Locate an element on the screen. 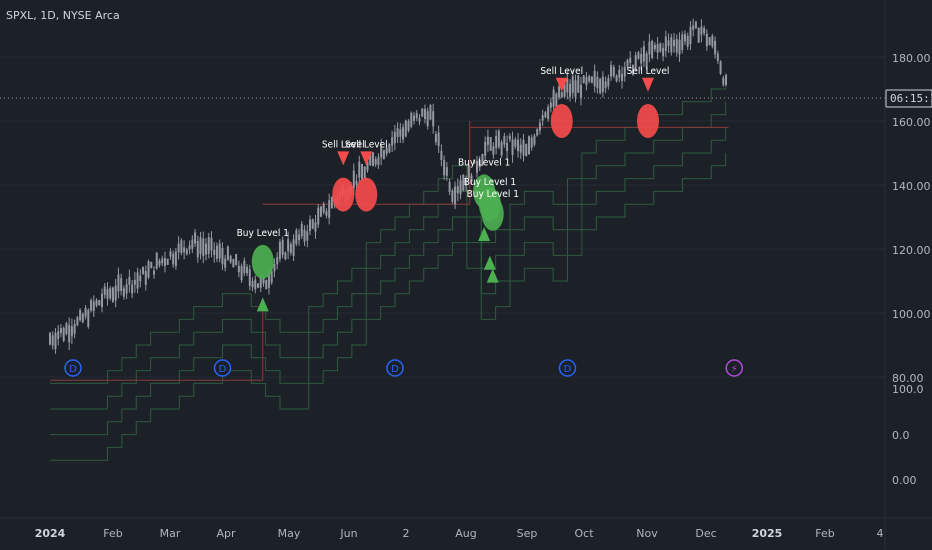  time-tick-label: 2 is located at coordinates (406, 533).